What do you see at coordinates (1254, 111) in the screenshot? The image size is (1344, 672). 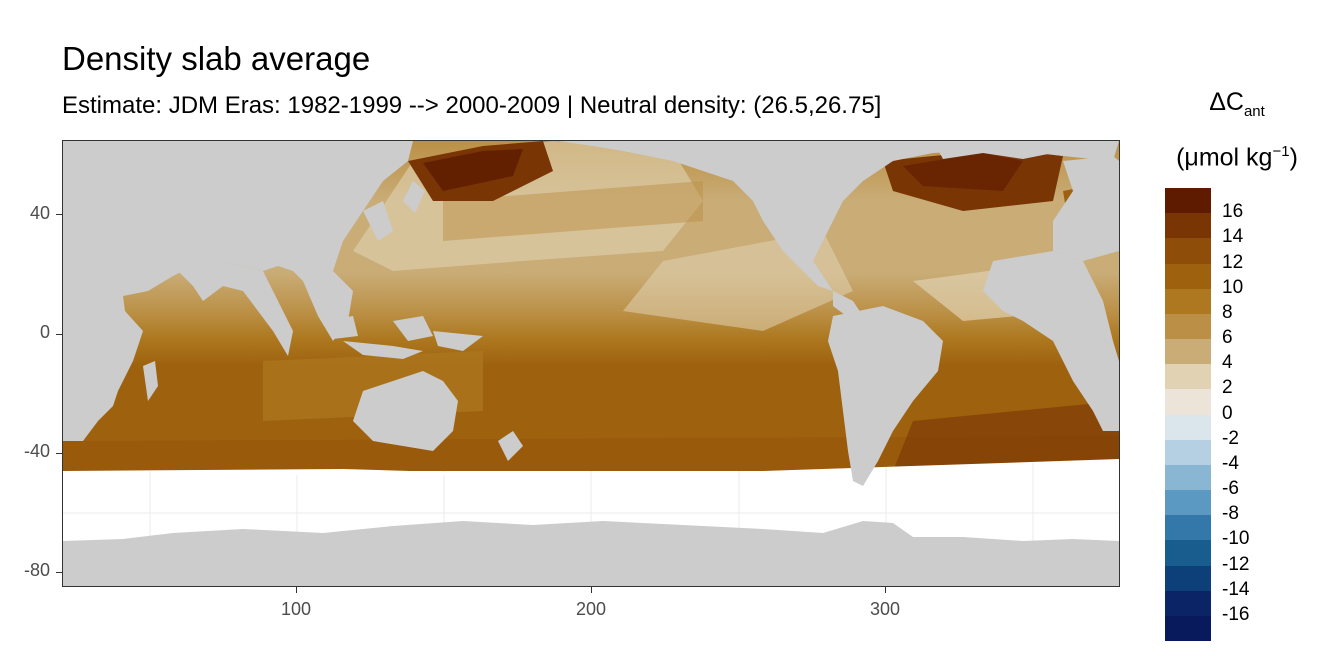 I see `legend-title-sub: ant` at bounding box center [1254, 111].